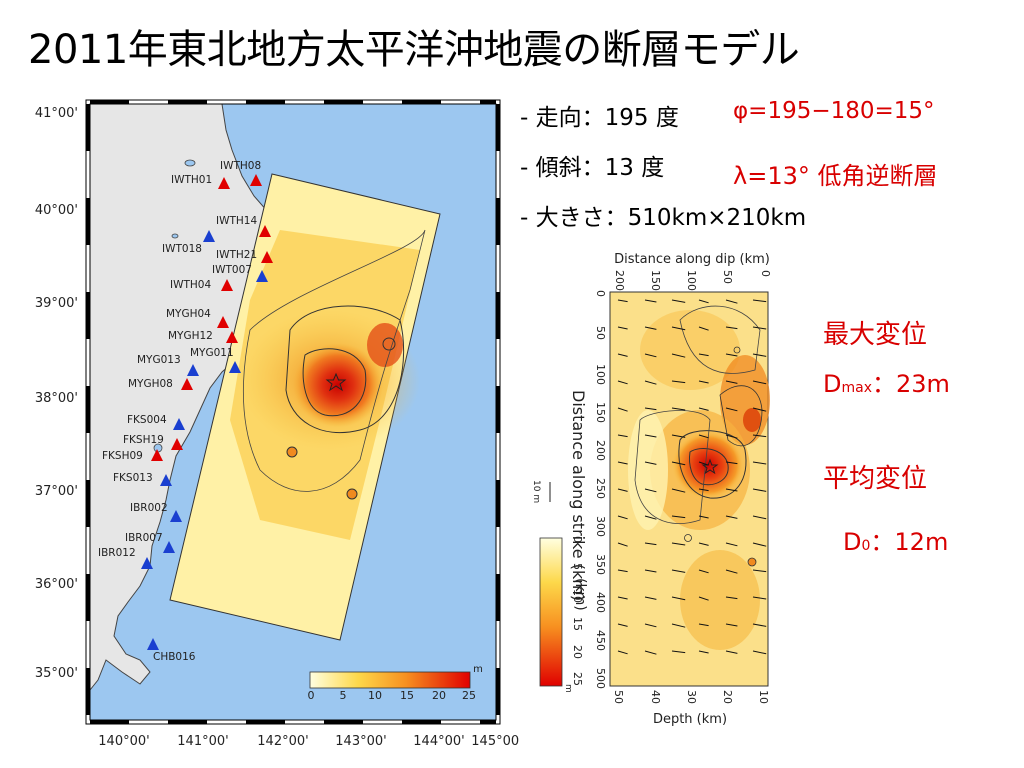 Image resolution: width=1024 pixels, height=768 pixels. I want to click on station-label: MYG013, so click(159, 360).